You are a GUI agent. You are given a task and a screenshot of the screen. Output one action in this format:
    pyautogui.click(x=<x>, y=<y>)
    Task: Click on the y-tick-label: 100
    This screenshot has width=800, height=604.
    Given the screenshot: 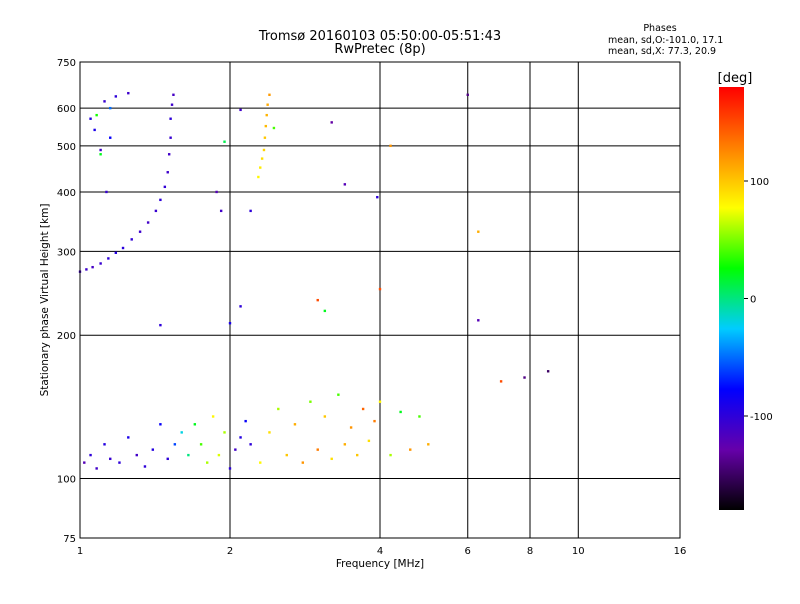 What is the action you would take?
    pyautogui.click(x=66, y=480)
    